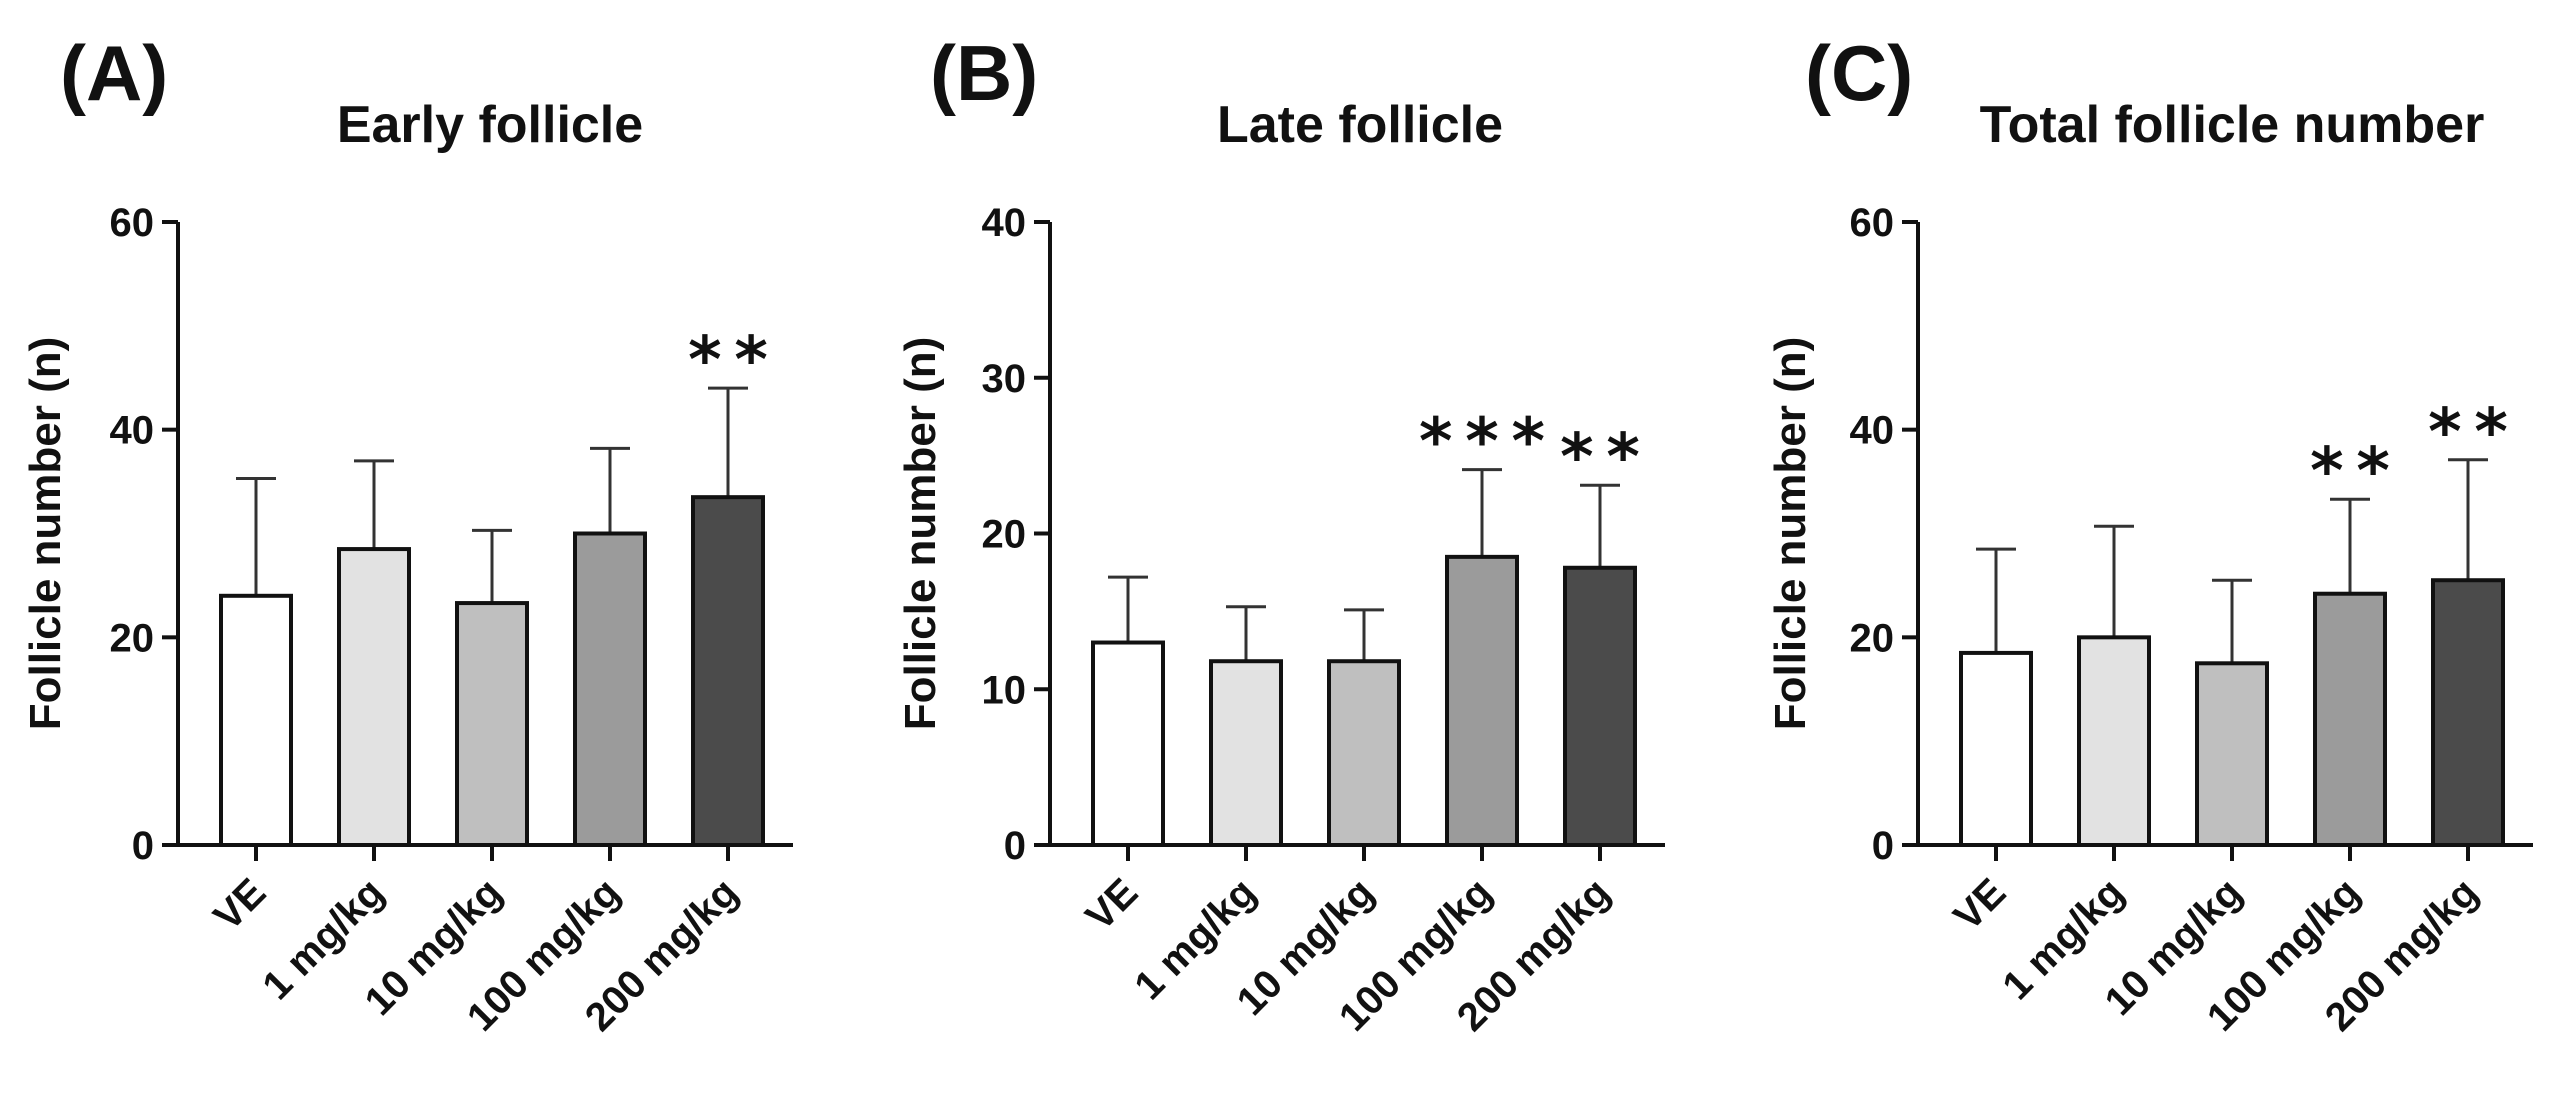  Describe the element at coordinates (114, 73) in the screenshot. I see `panel-letter: (A)` at that location.